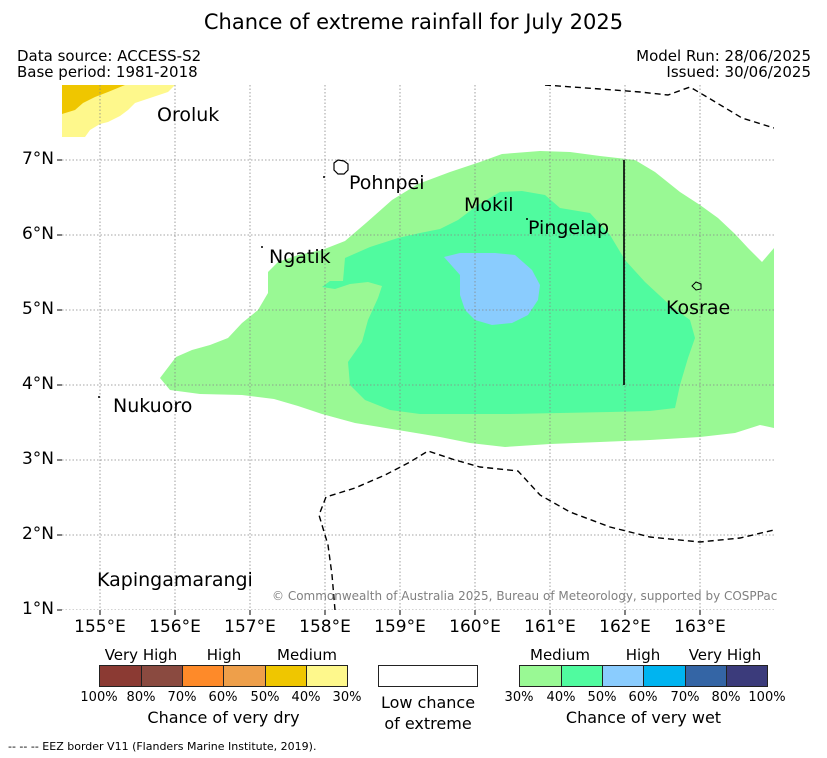  What do you see at coordinates (643, 697) in the screenshot?
I see `wet-tick-60: 60%` at bounding box center [643, 697].